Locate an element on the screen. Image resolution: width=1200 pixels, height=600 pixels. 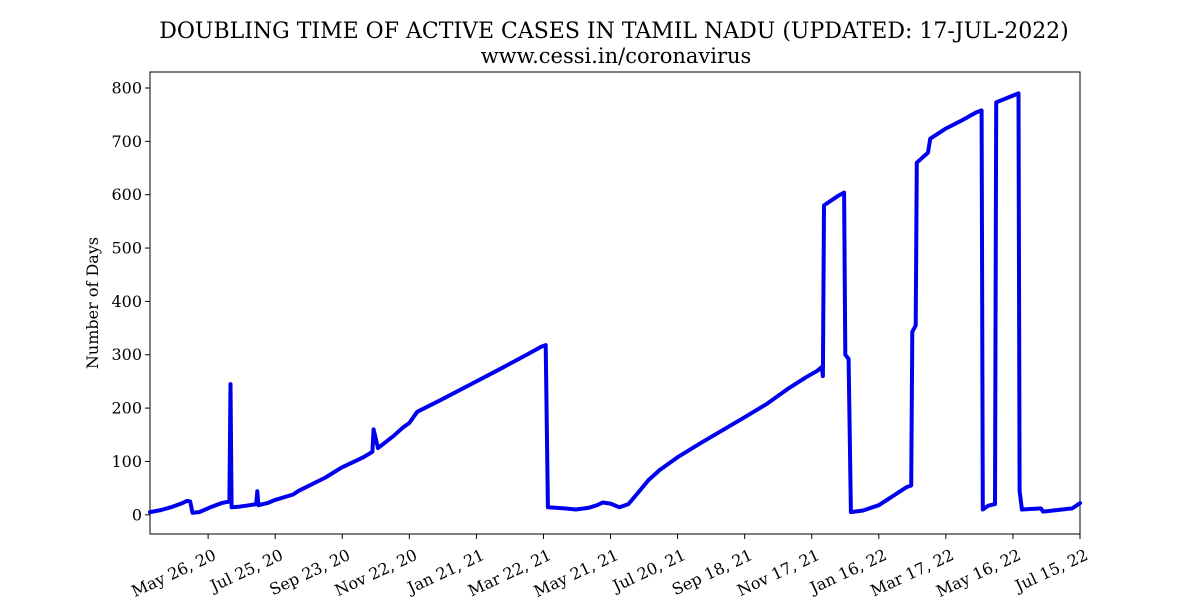
y-tick-label: 200 is located at coordinates (126, 408).